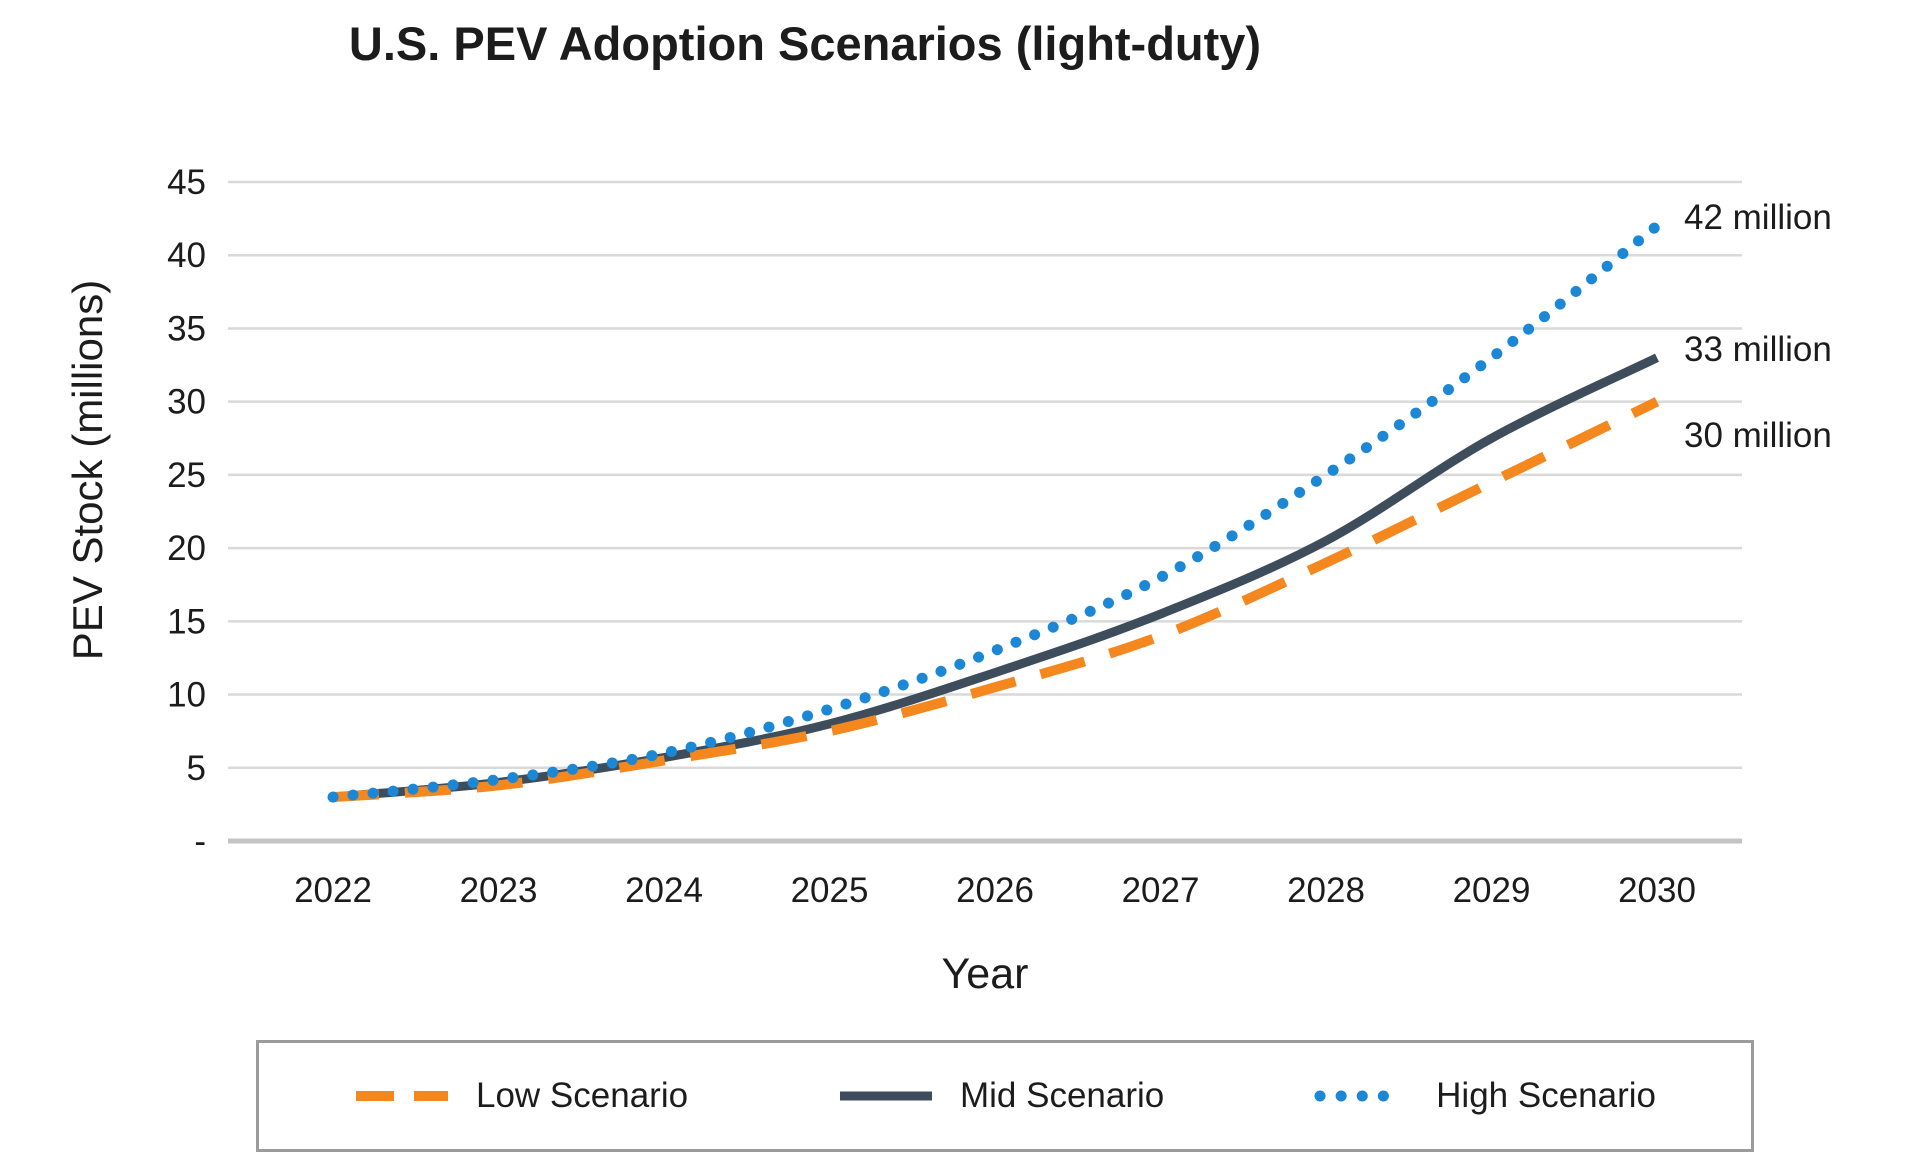 The height and width of the screenshot is (1160, 1920). What do you see at coordinates (1062, 1095) in the screenshot?
I see `legend-label-mid-scenario: Mid Scenario` at bounding box center [1062, 1095].